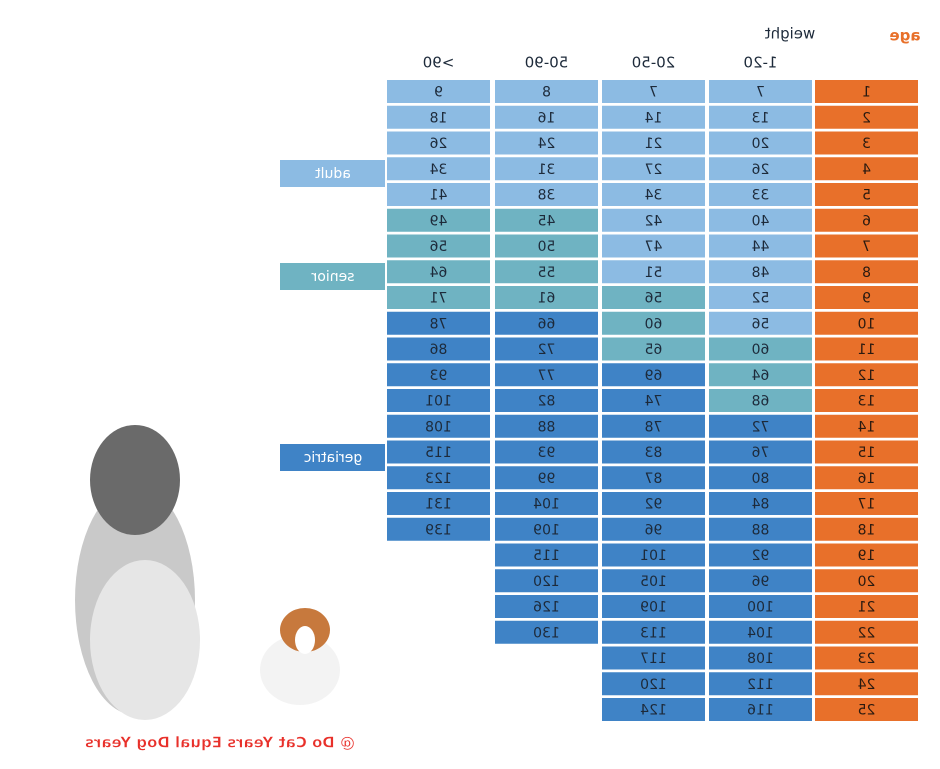 The height and width of the screenshot is (769, 940). I want to click on column-header: >90, so click(439, 63).